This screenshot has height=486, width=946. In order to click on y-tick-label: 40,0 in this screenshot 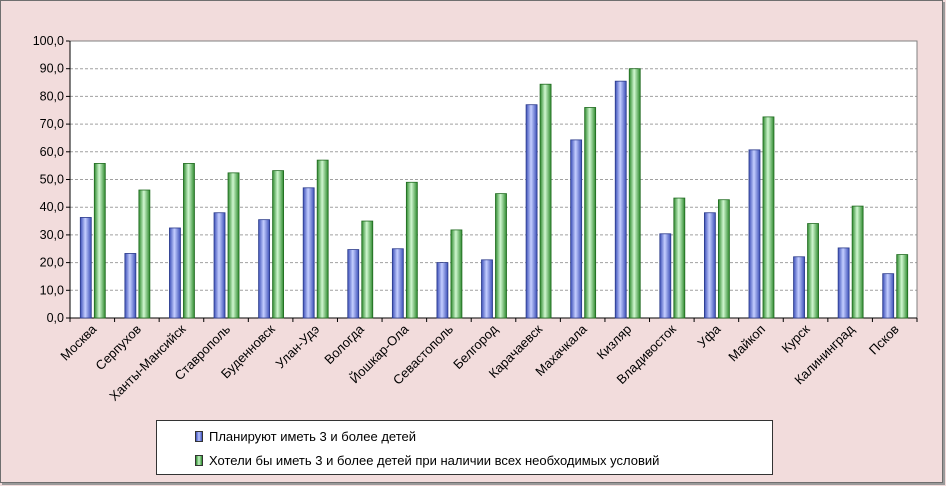, I will do `click(52, 207)`.